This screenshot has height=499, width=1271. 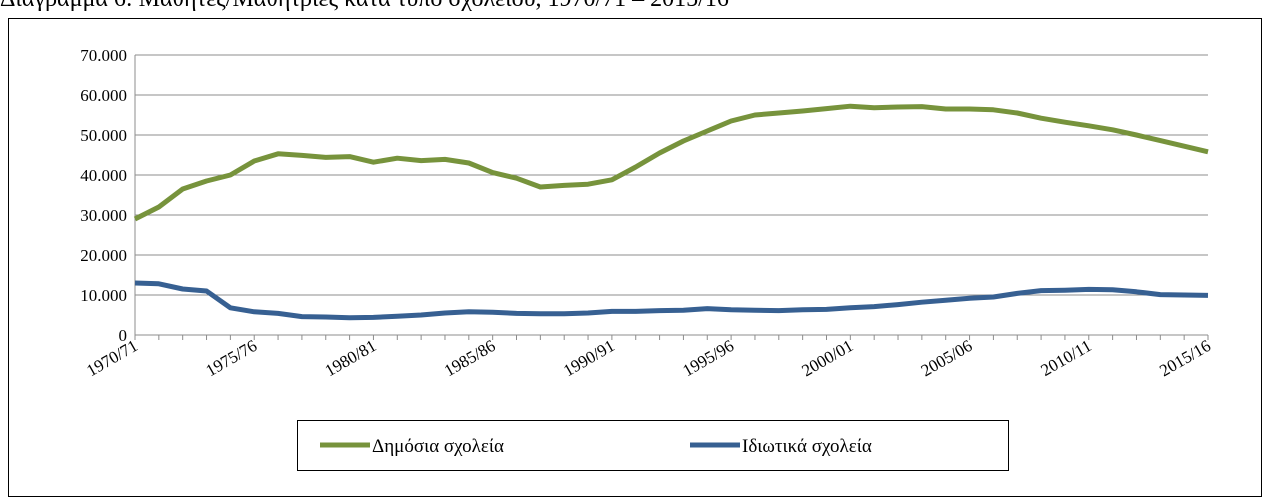 I want to click on x-tick-label: 1990/91, so click(x=589, y=358).